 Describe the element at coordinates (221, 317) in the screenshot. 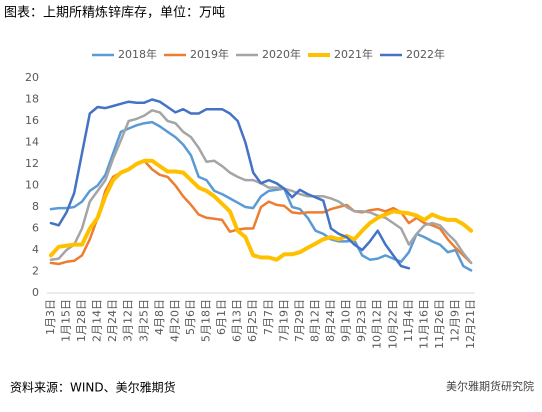

I see `x-tick-label: 6月1日` at that location.